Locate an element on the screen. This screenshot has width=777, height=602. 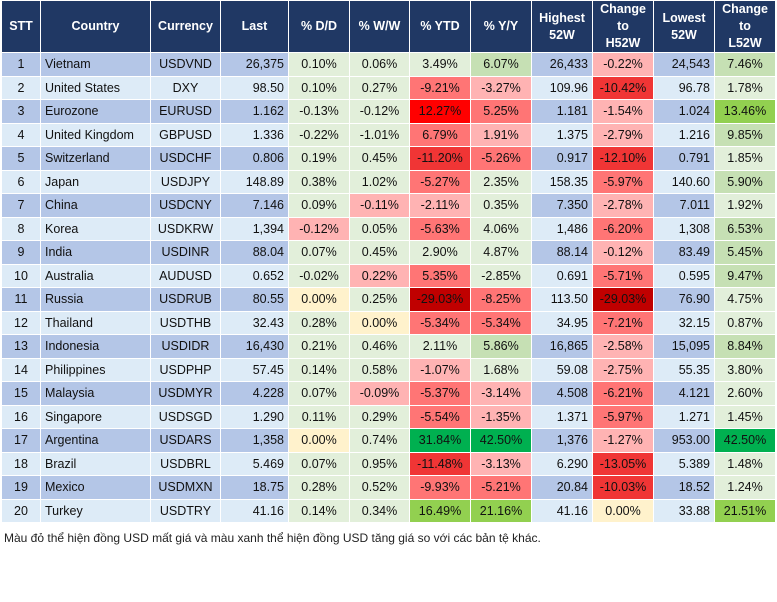
cell-pct-ww: -0.11% is located at coordinates (379, 205).